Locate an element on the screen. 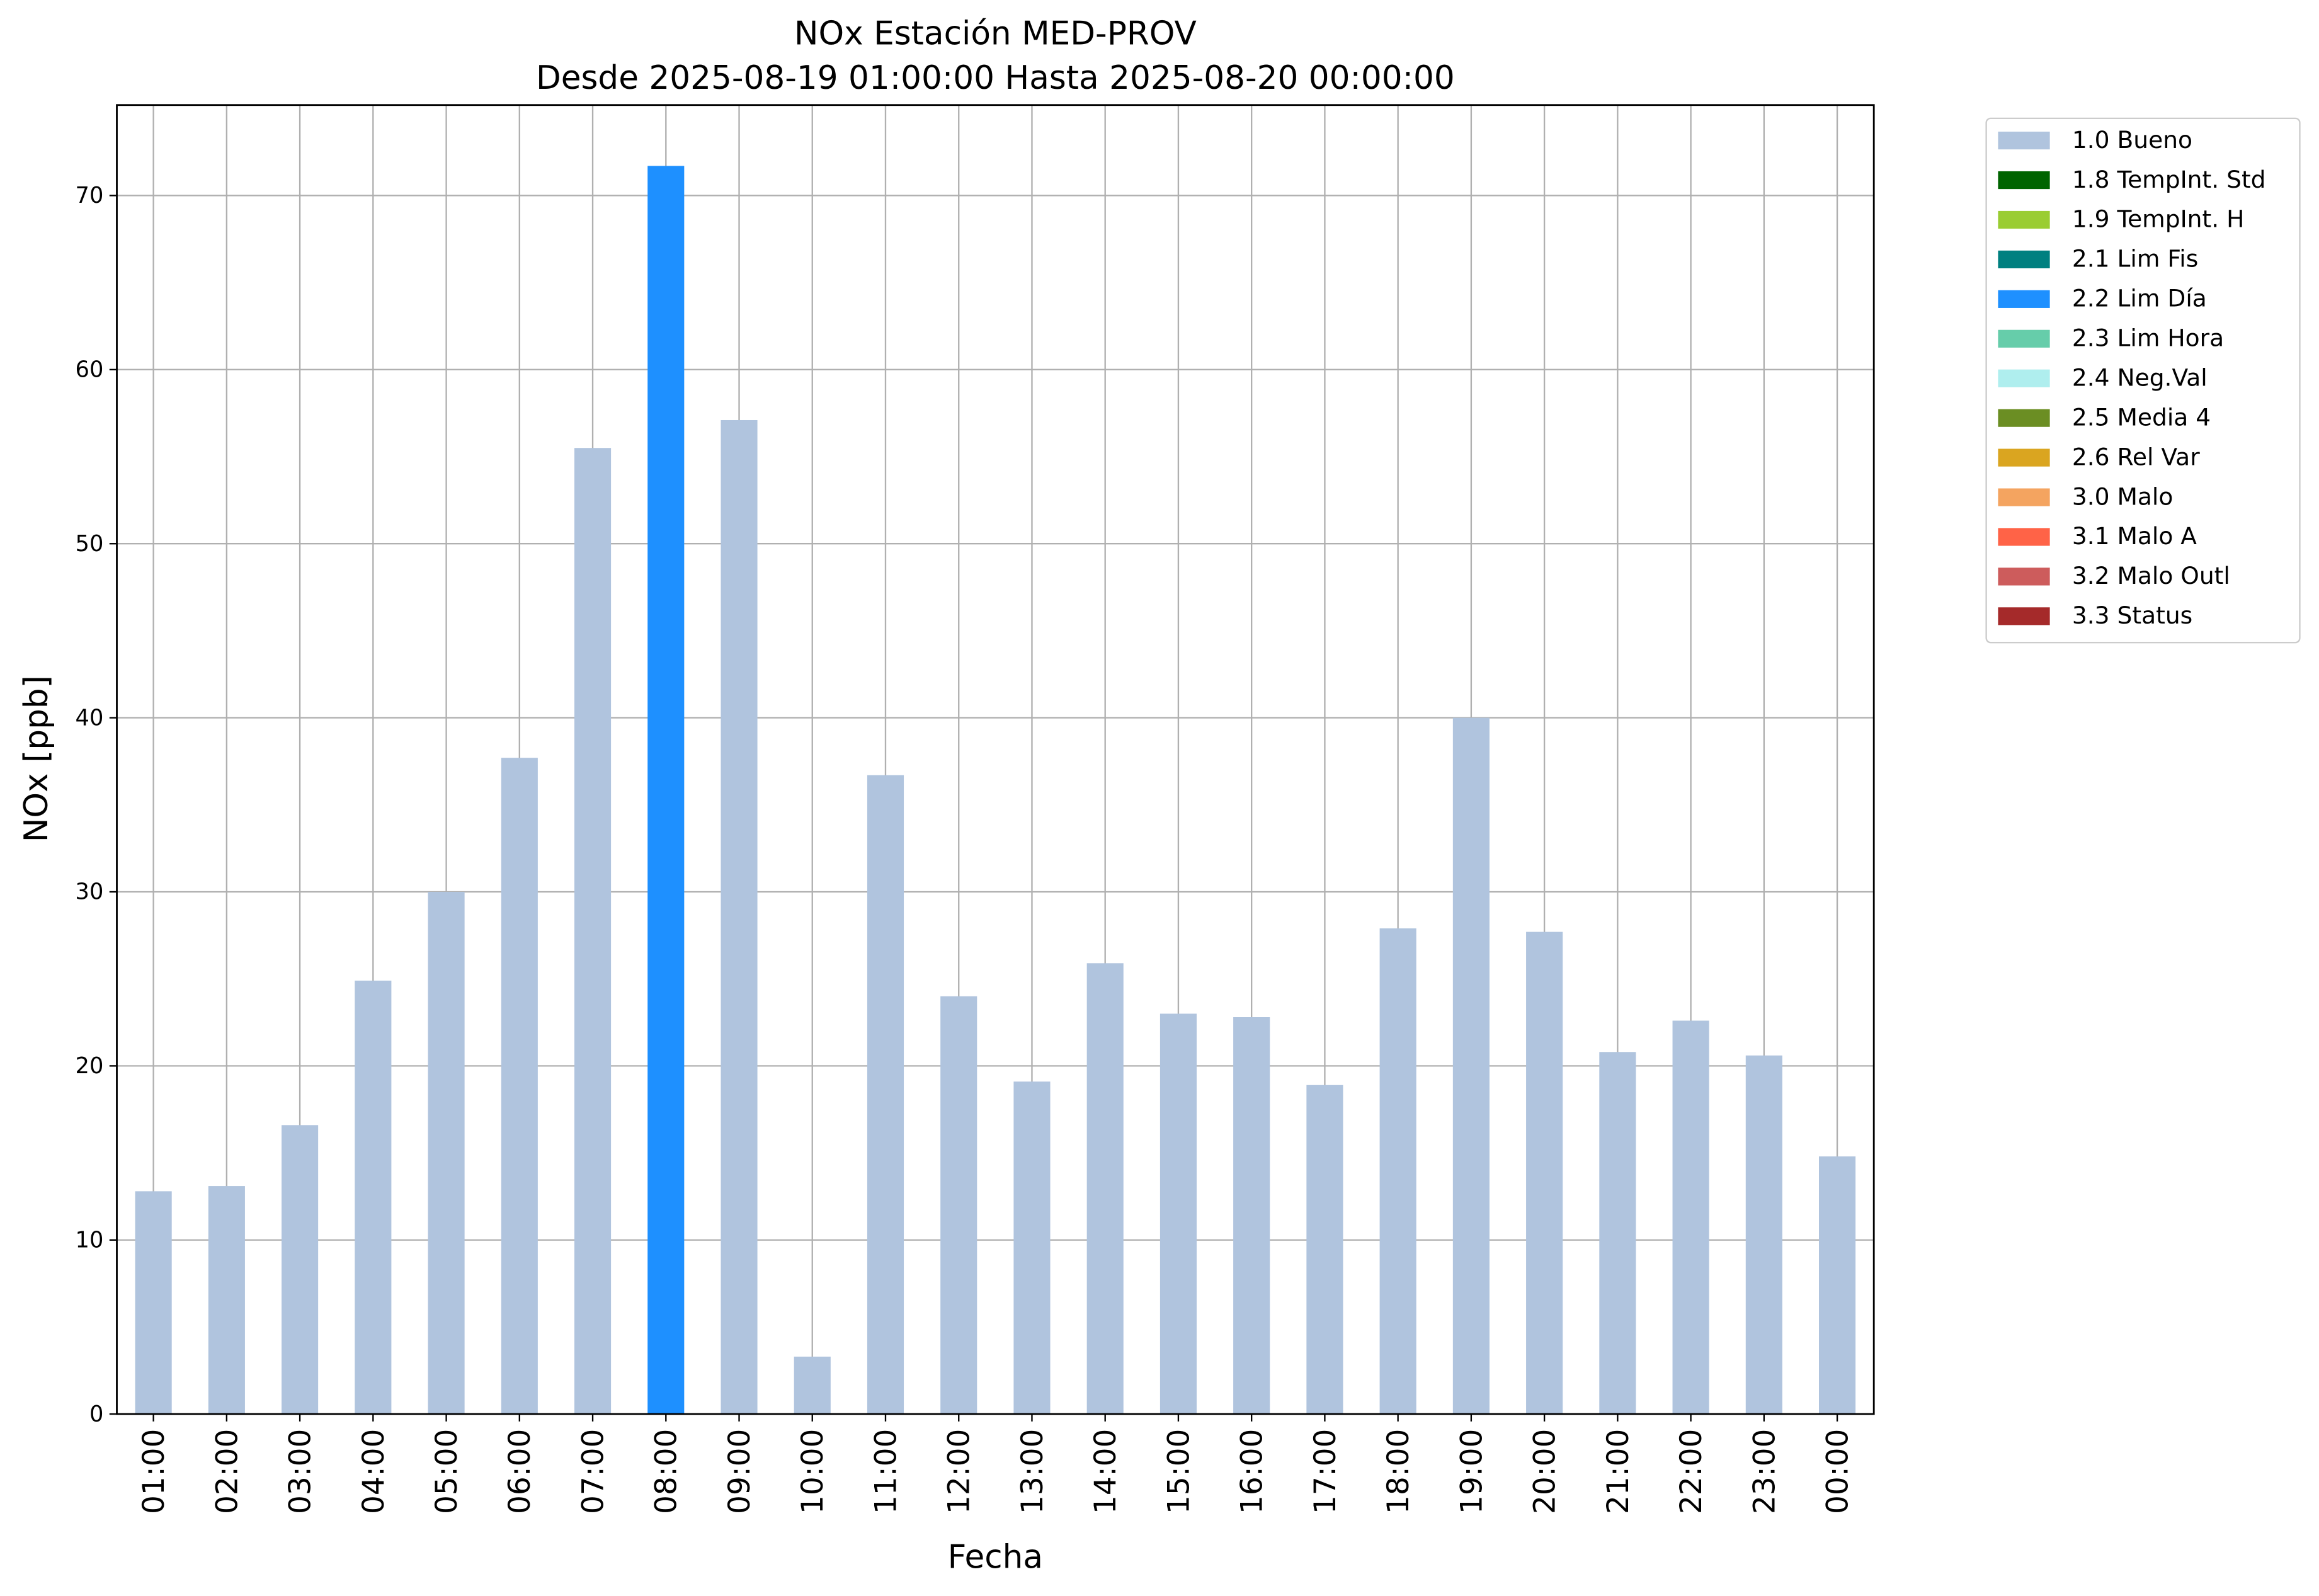 This screenshot has width=2319, height=1596. legend-label: 2.5 Media 4 is located at coordinates (2141, 417).